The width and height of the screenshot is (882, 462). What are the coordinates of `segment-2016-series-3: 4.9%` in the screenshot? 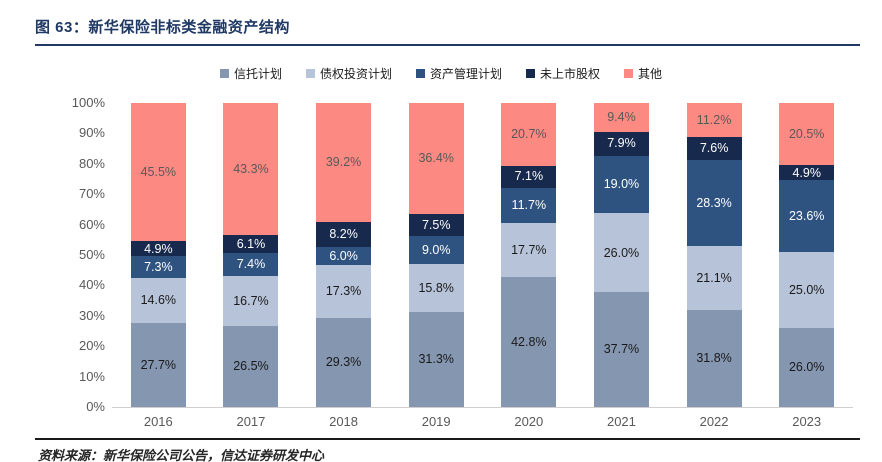 It's located at (158, 249).